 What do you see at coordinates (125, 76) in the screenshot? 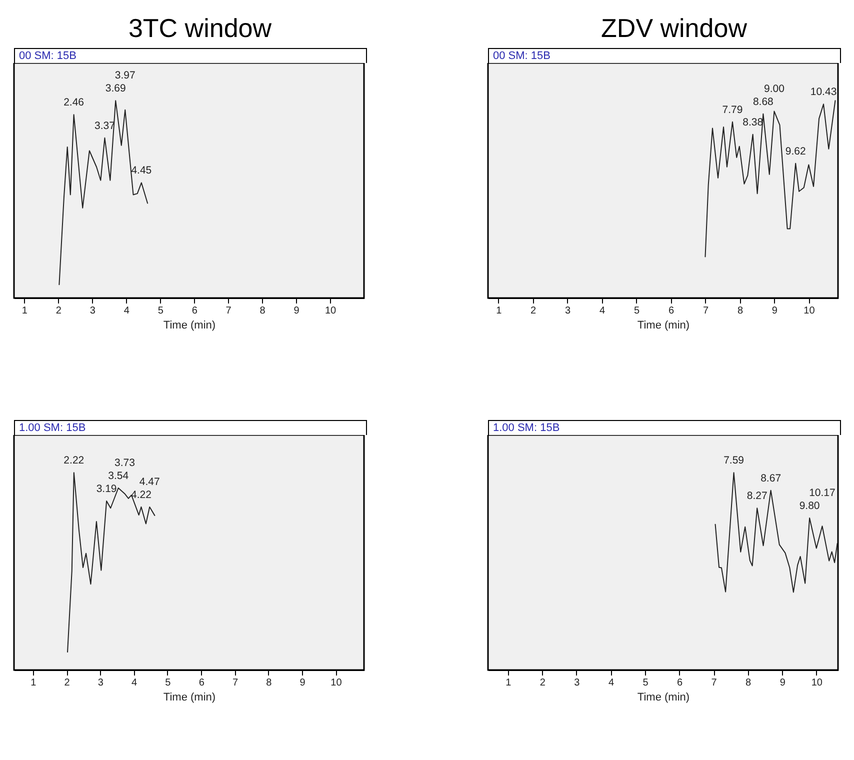
I see `annotation: 3.97` at bounding box center [125, 76].